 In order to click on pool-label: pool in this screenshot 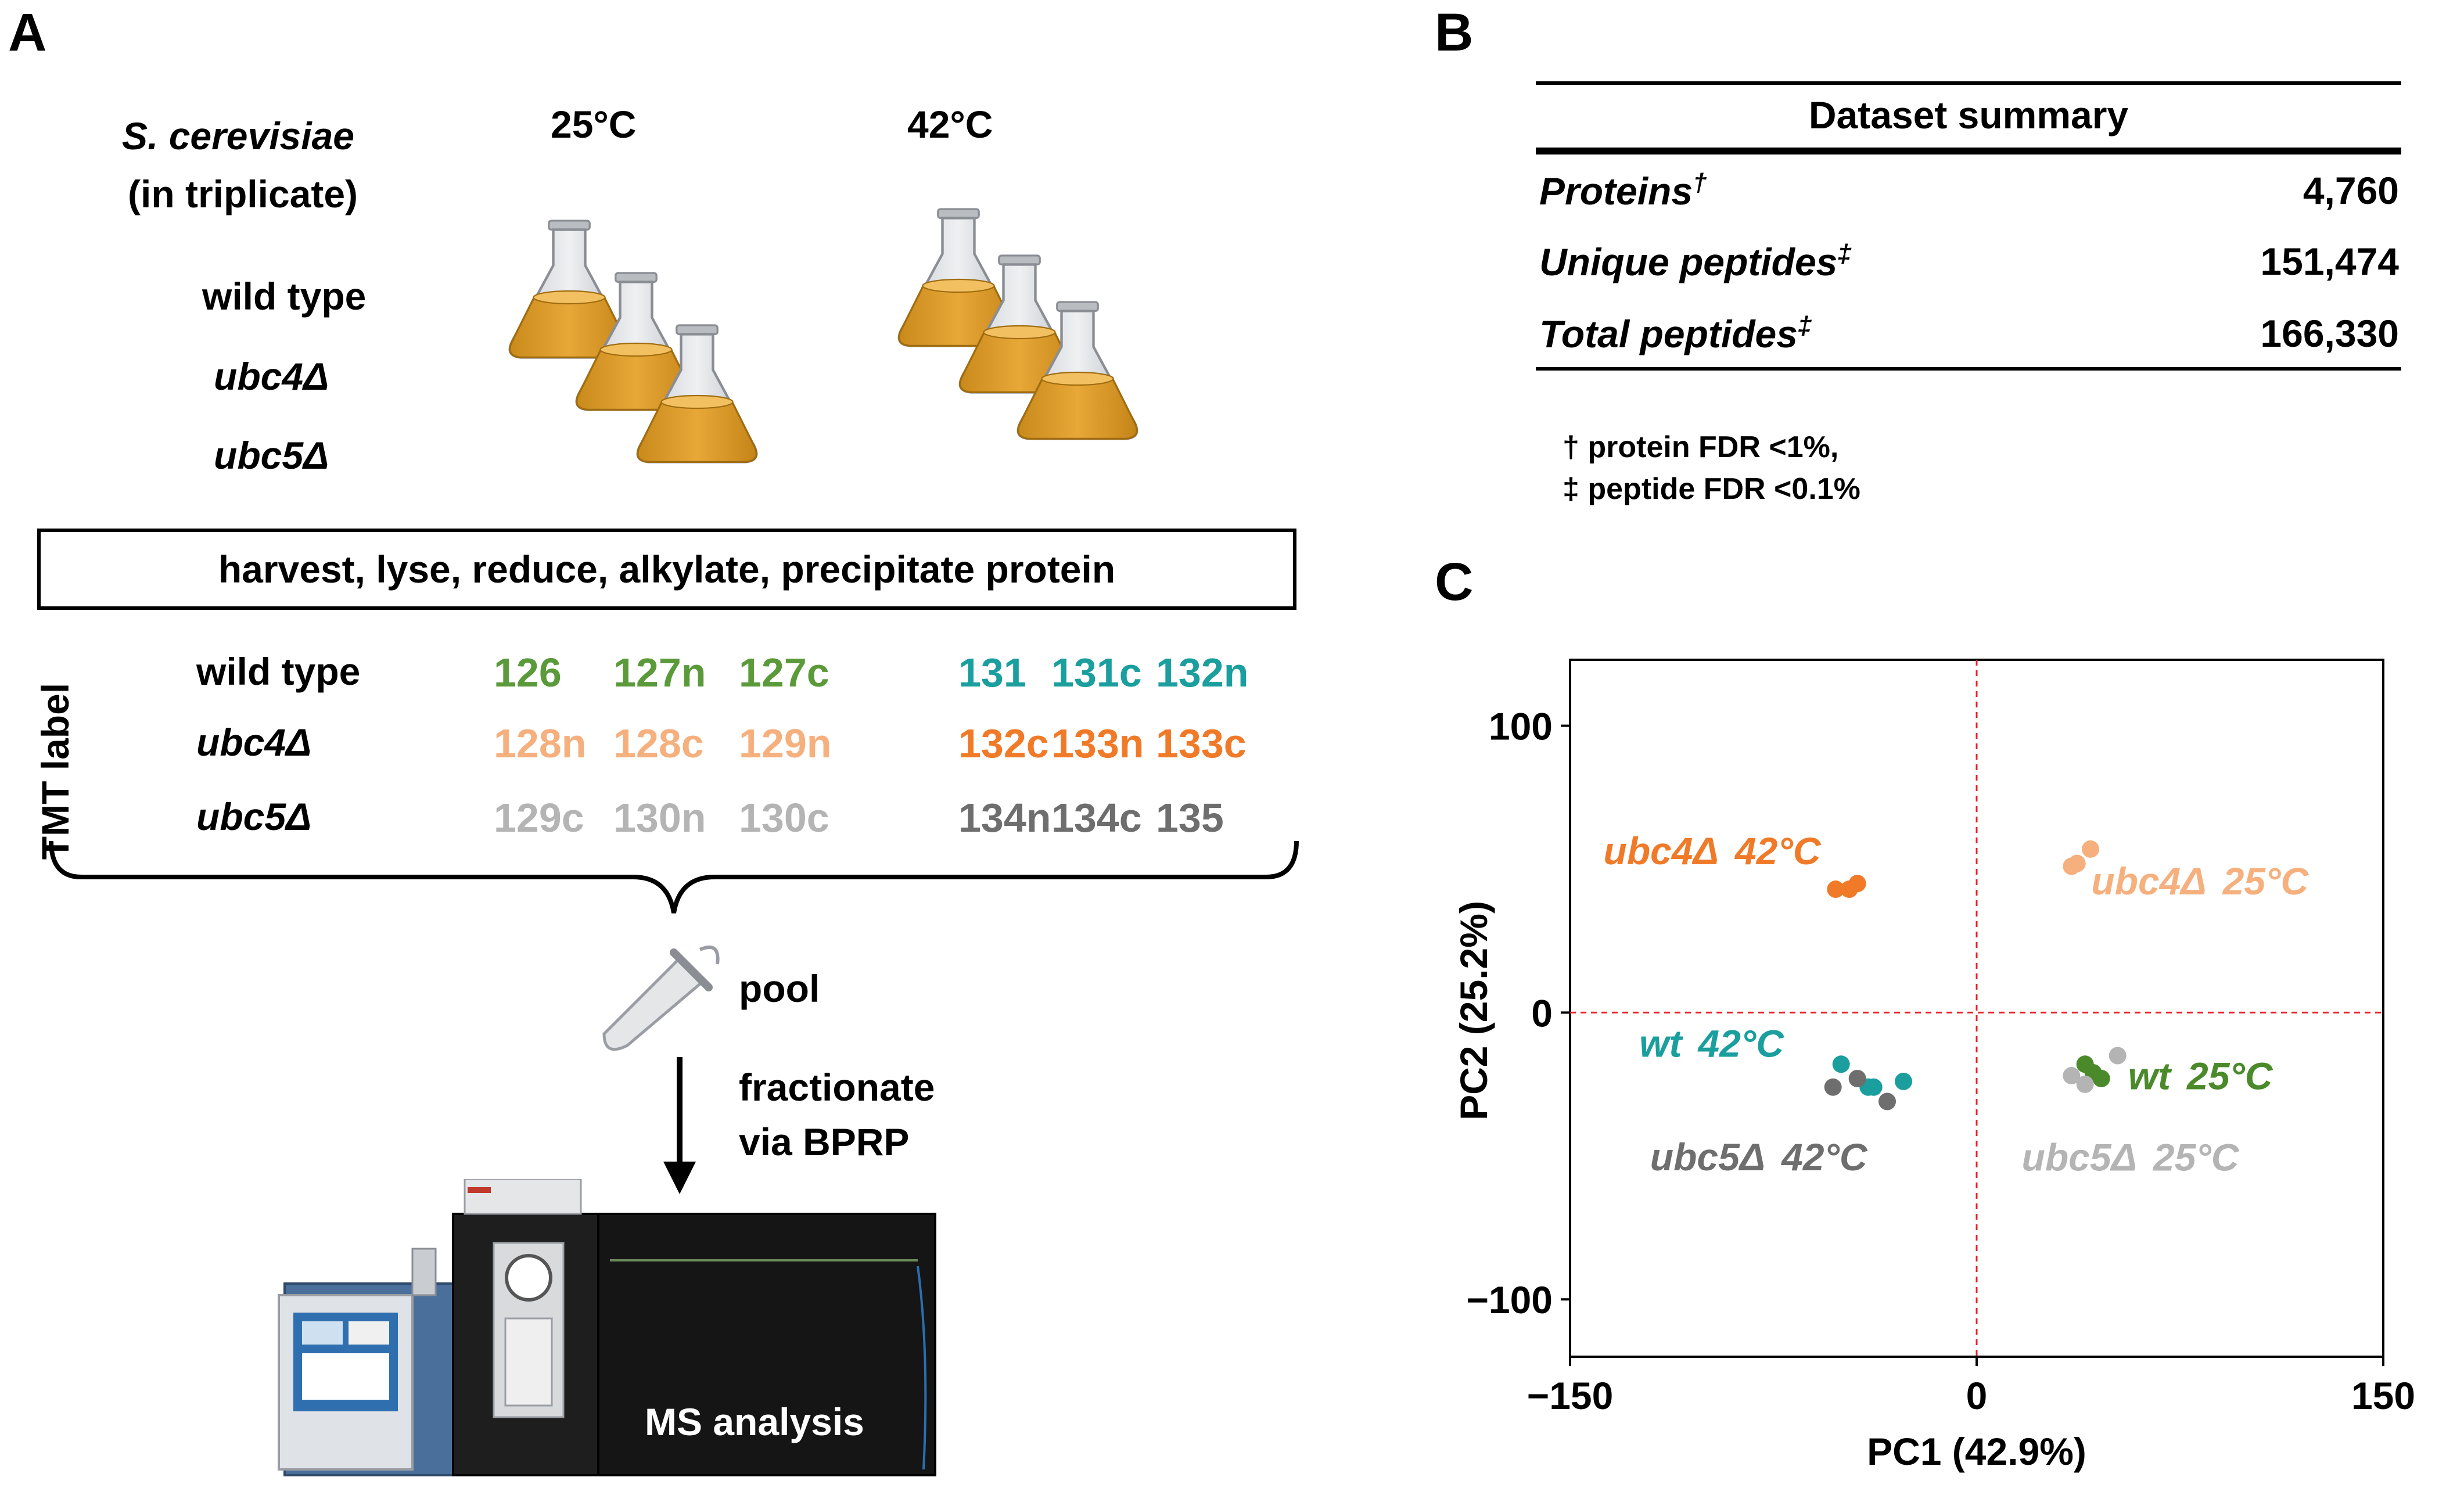, I will do `click(780, 988)`.